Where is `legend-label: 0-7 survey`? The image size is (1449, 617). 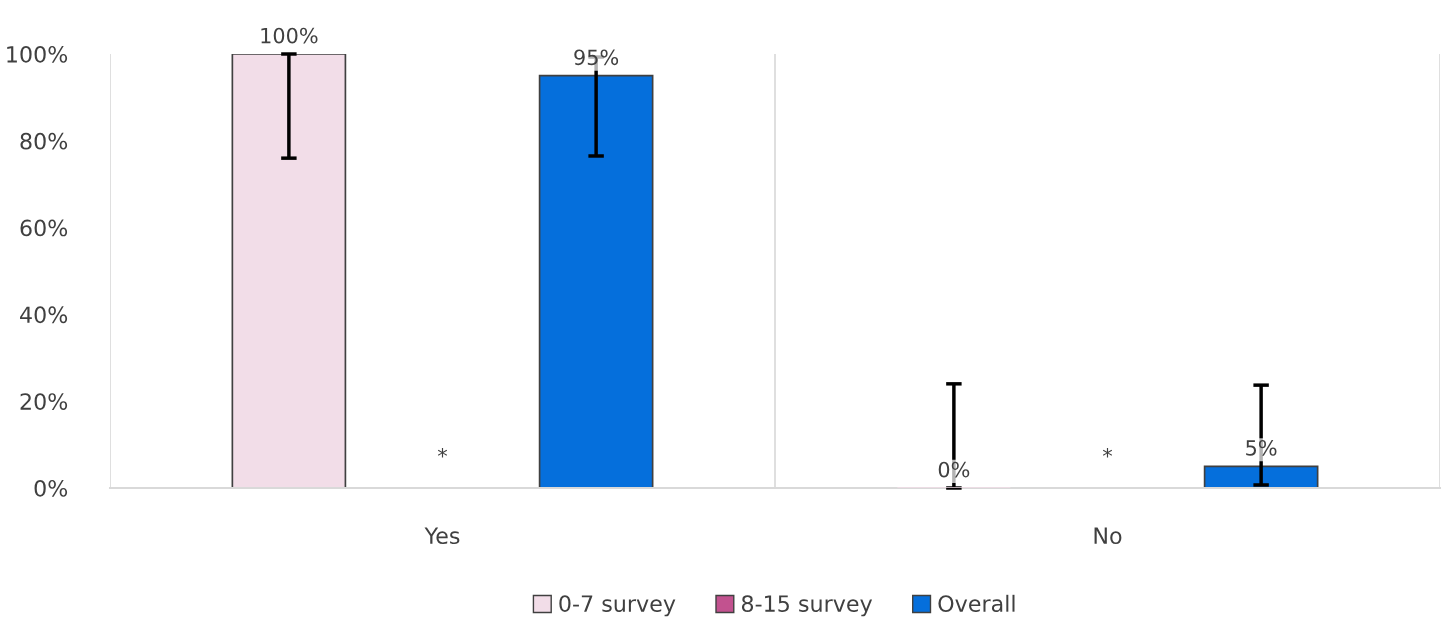 legend-label: 0-7 survey is located at coordinates (617, 606).